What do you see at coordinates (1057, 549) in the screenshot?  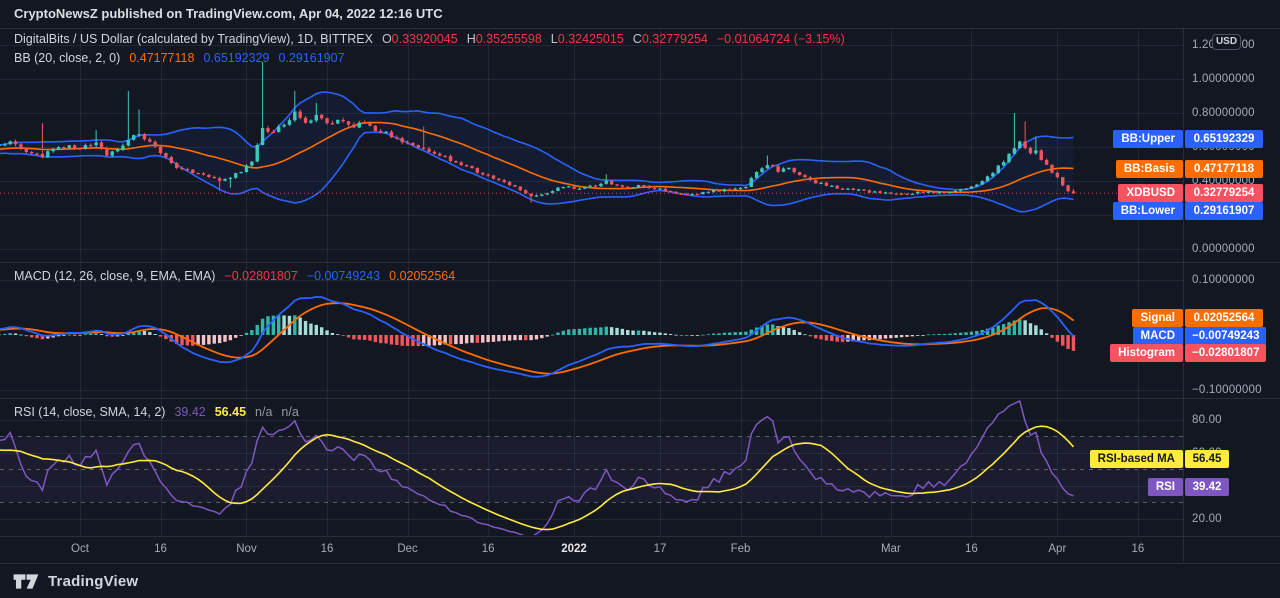 I see `time-axis-label: Apr` at bounding box center [1057, 549].